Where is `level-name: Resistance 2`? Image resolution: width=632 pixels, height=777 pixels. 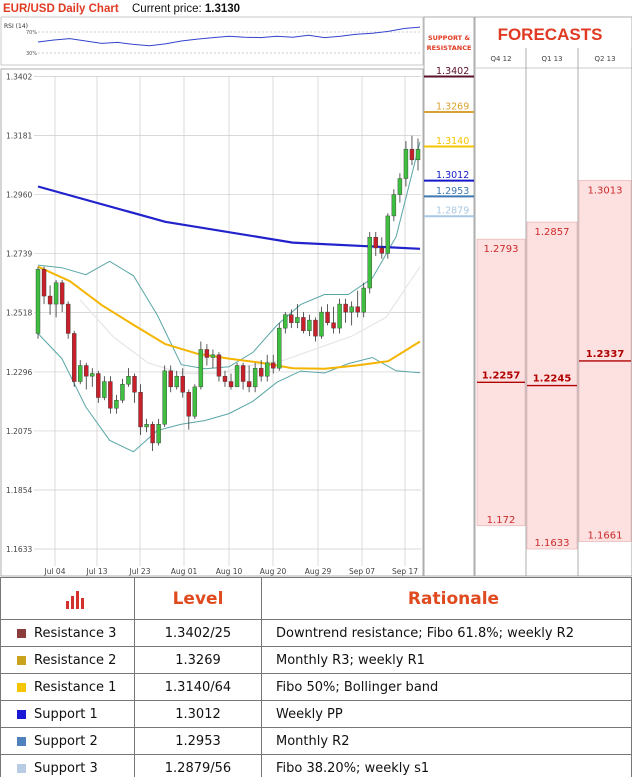
level-name: Resistance 2 is located at coordinates (67, 660).